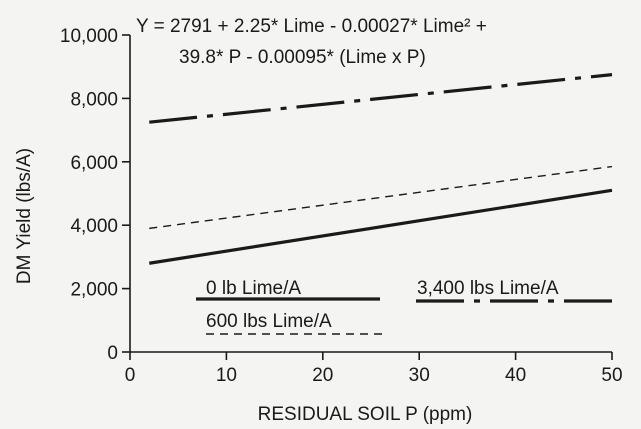 This screenshot has width=641, height=429. What do you see at coordinates (95, 195) in the screenshot?
I see `y-ticks: 0 2,000 4,000 6,000 8,000 10,000` at bounding box center [95, 195].